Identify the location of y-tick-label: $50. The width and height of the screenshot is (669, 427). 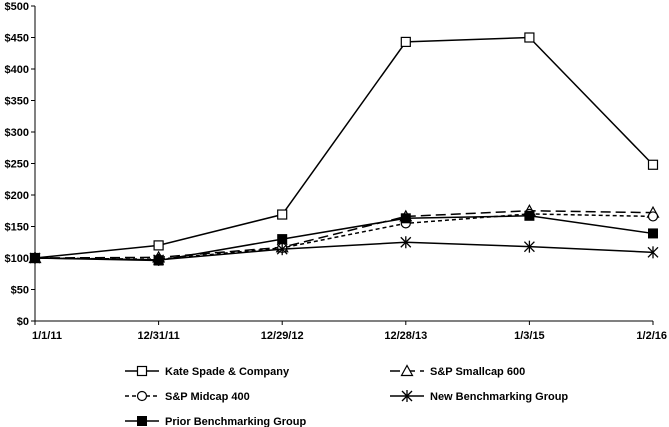
(20, 291).